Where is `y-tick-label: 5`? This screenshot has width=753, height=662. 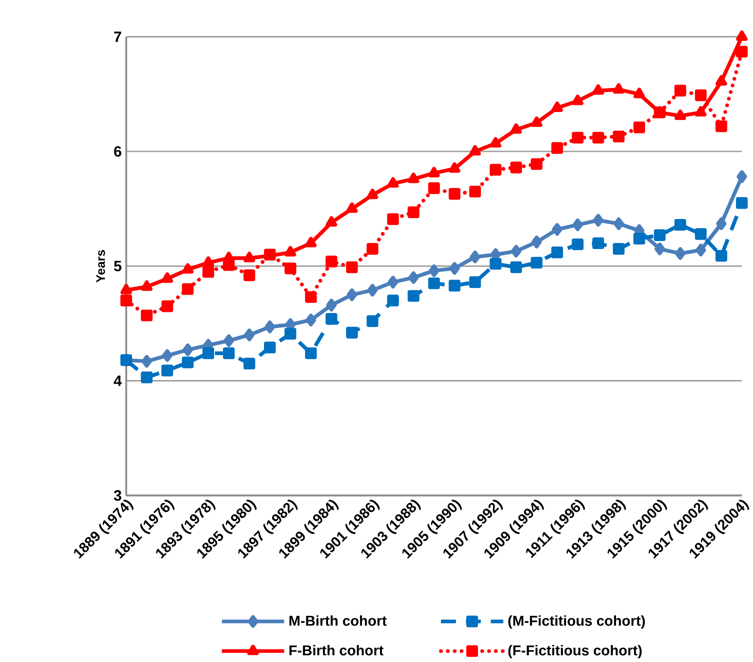 y-tick-label: 5 is located at coordinates (118, 266).